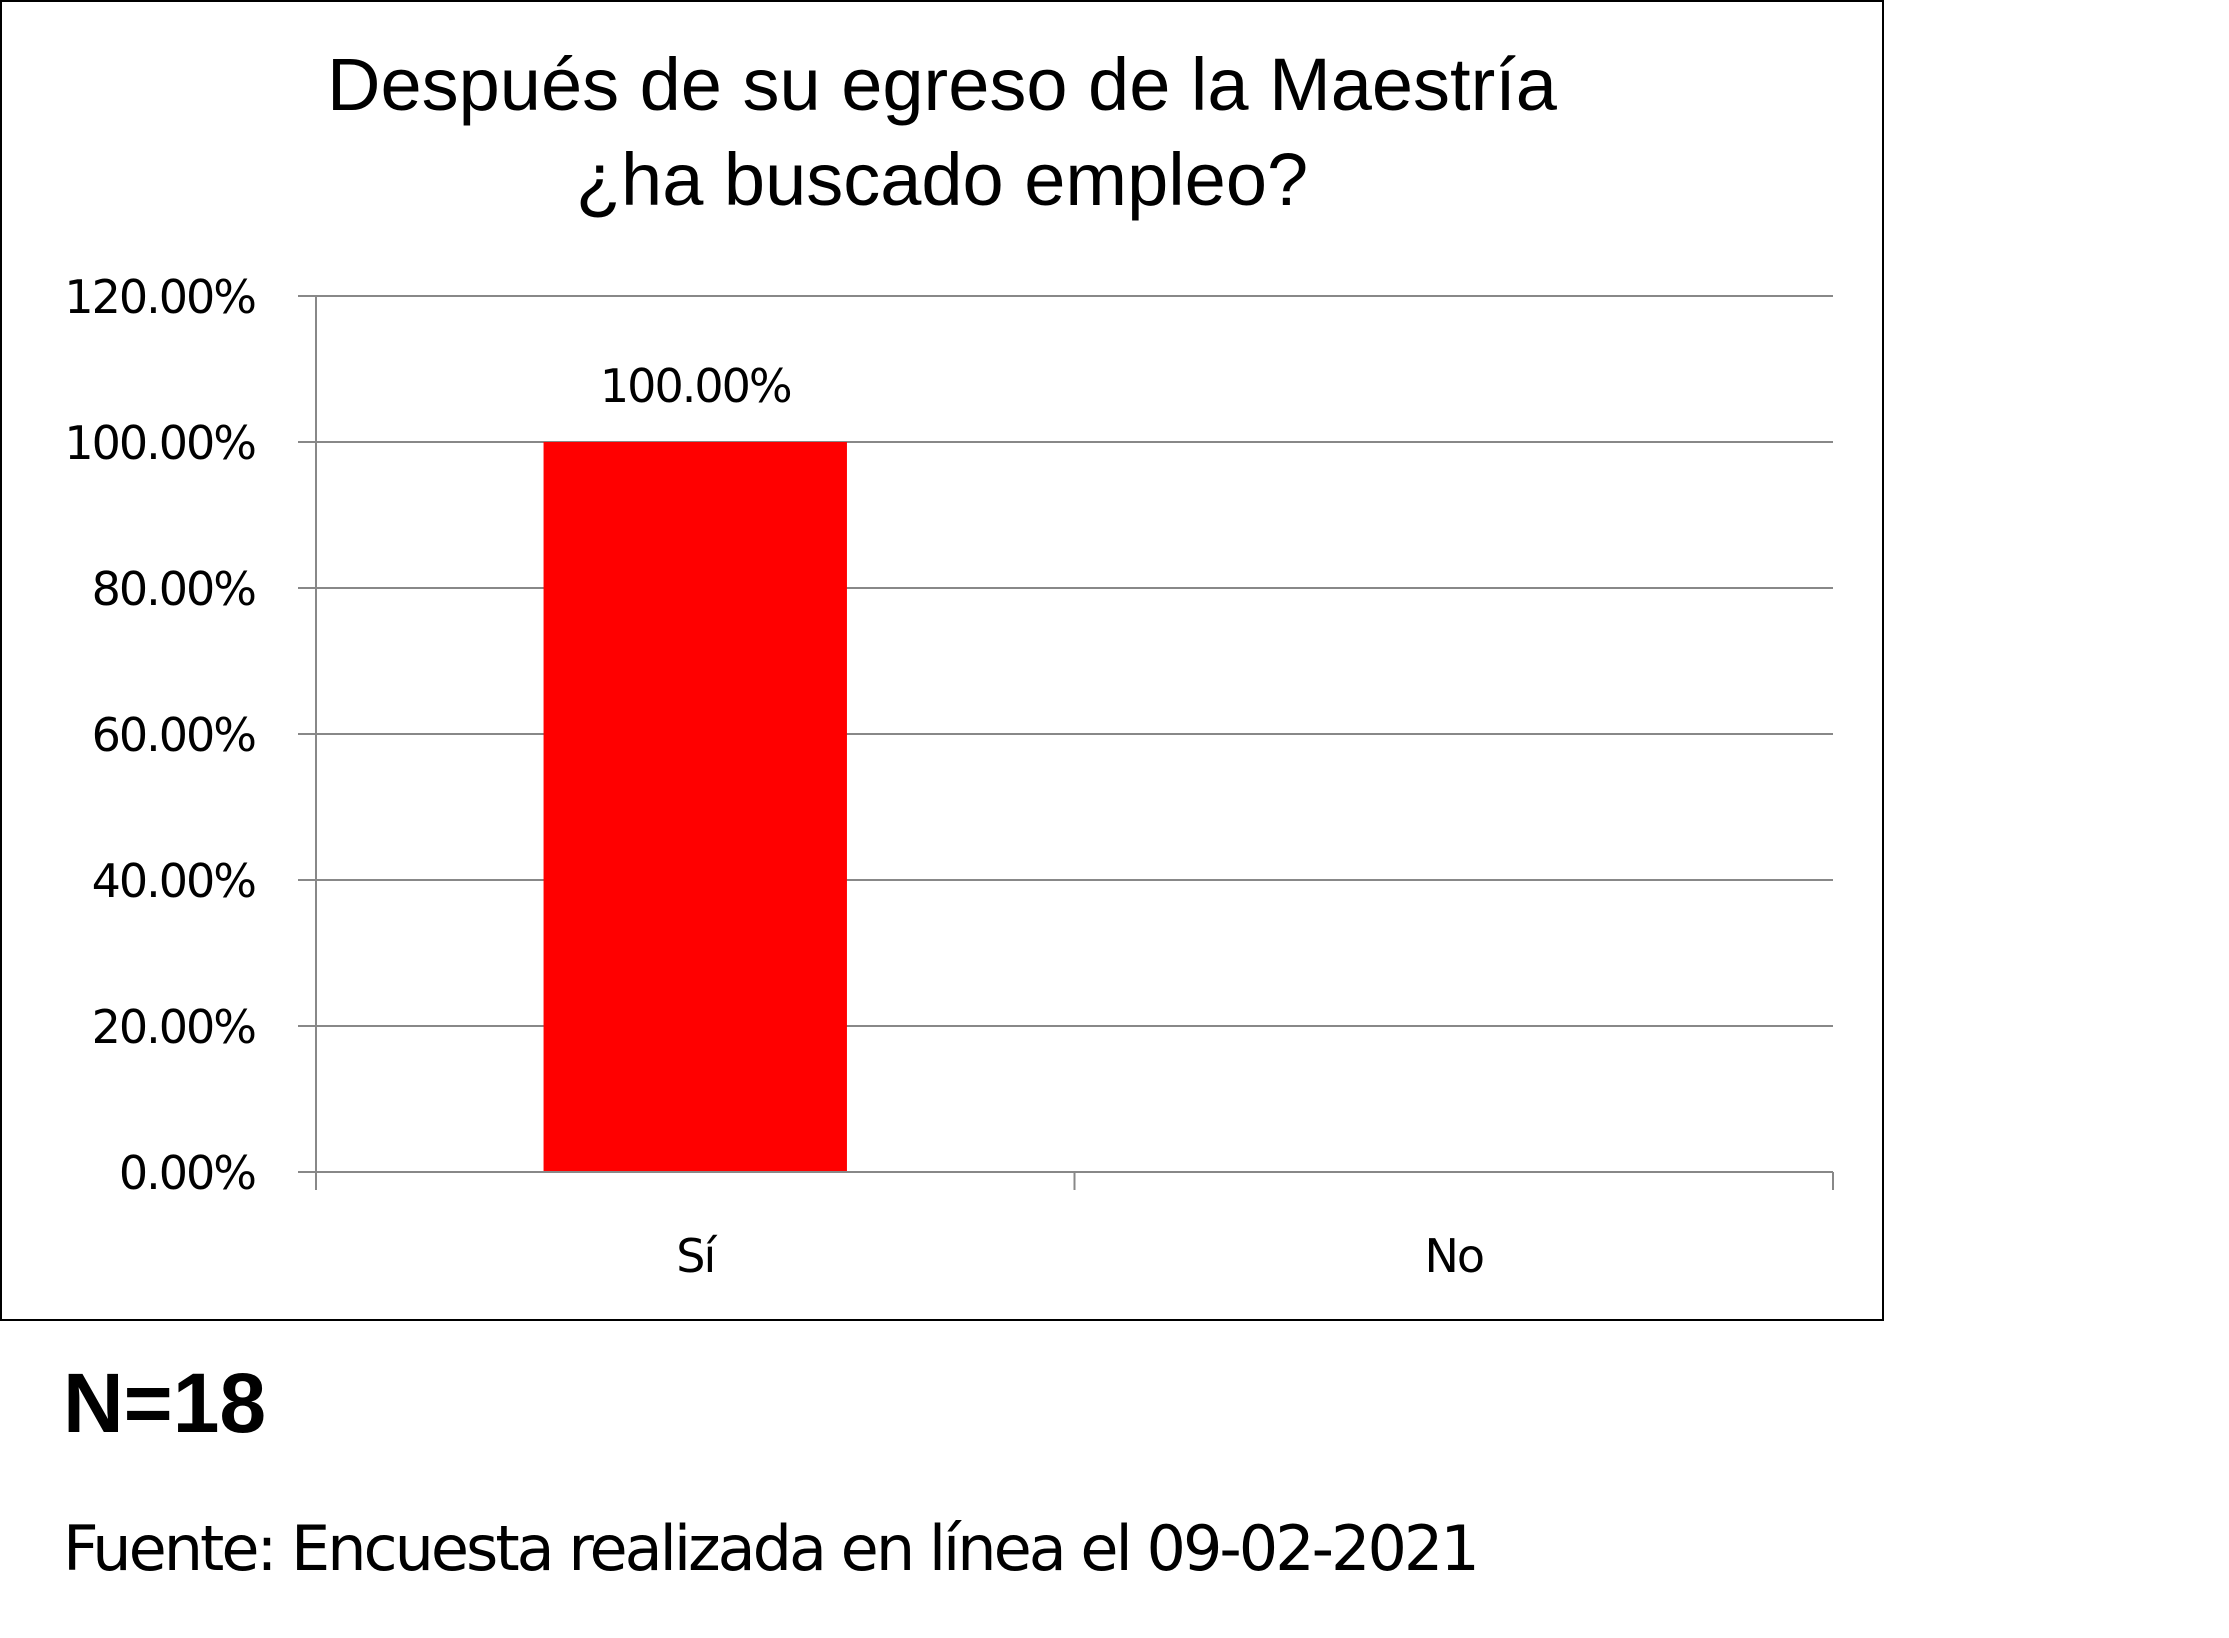  Describe the element at coordinates (696, 1256) in the screenshot. I see `x-tick-label: Sí` at that location.